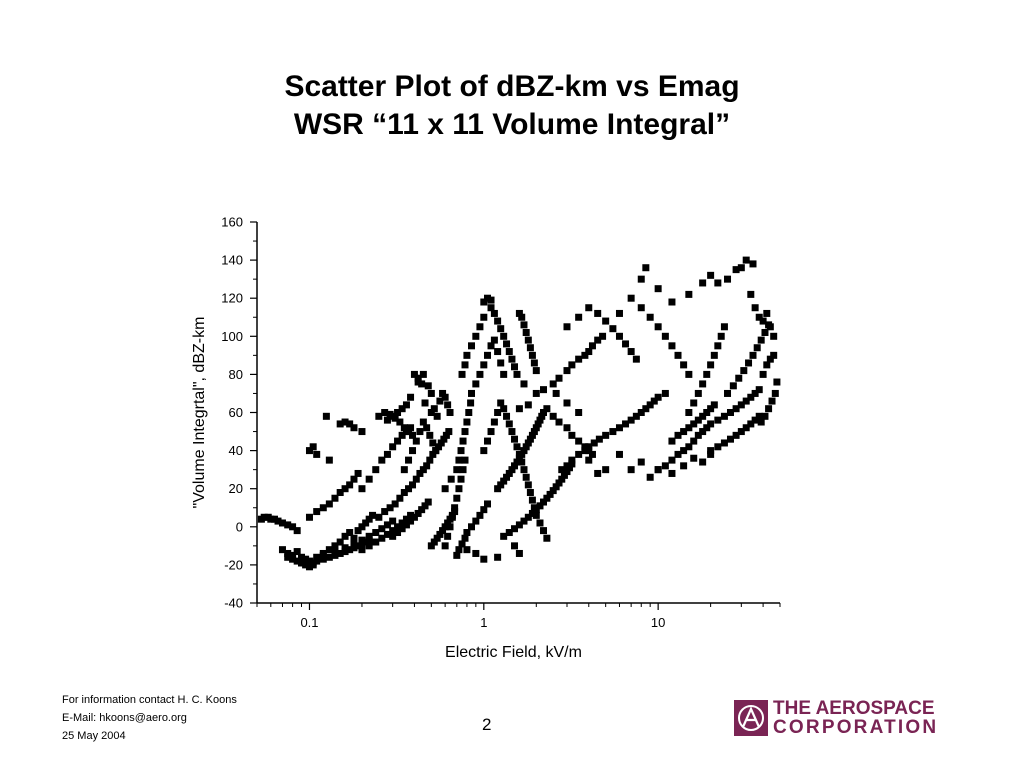  Describe the element at coordinates (309, 622) in the screenshot. I see `x-tick-label: 0.1` at that location.